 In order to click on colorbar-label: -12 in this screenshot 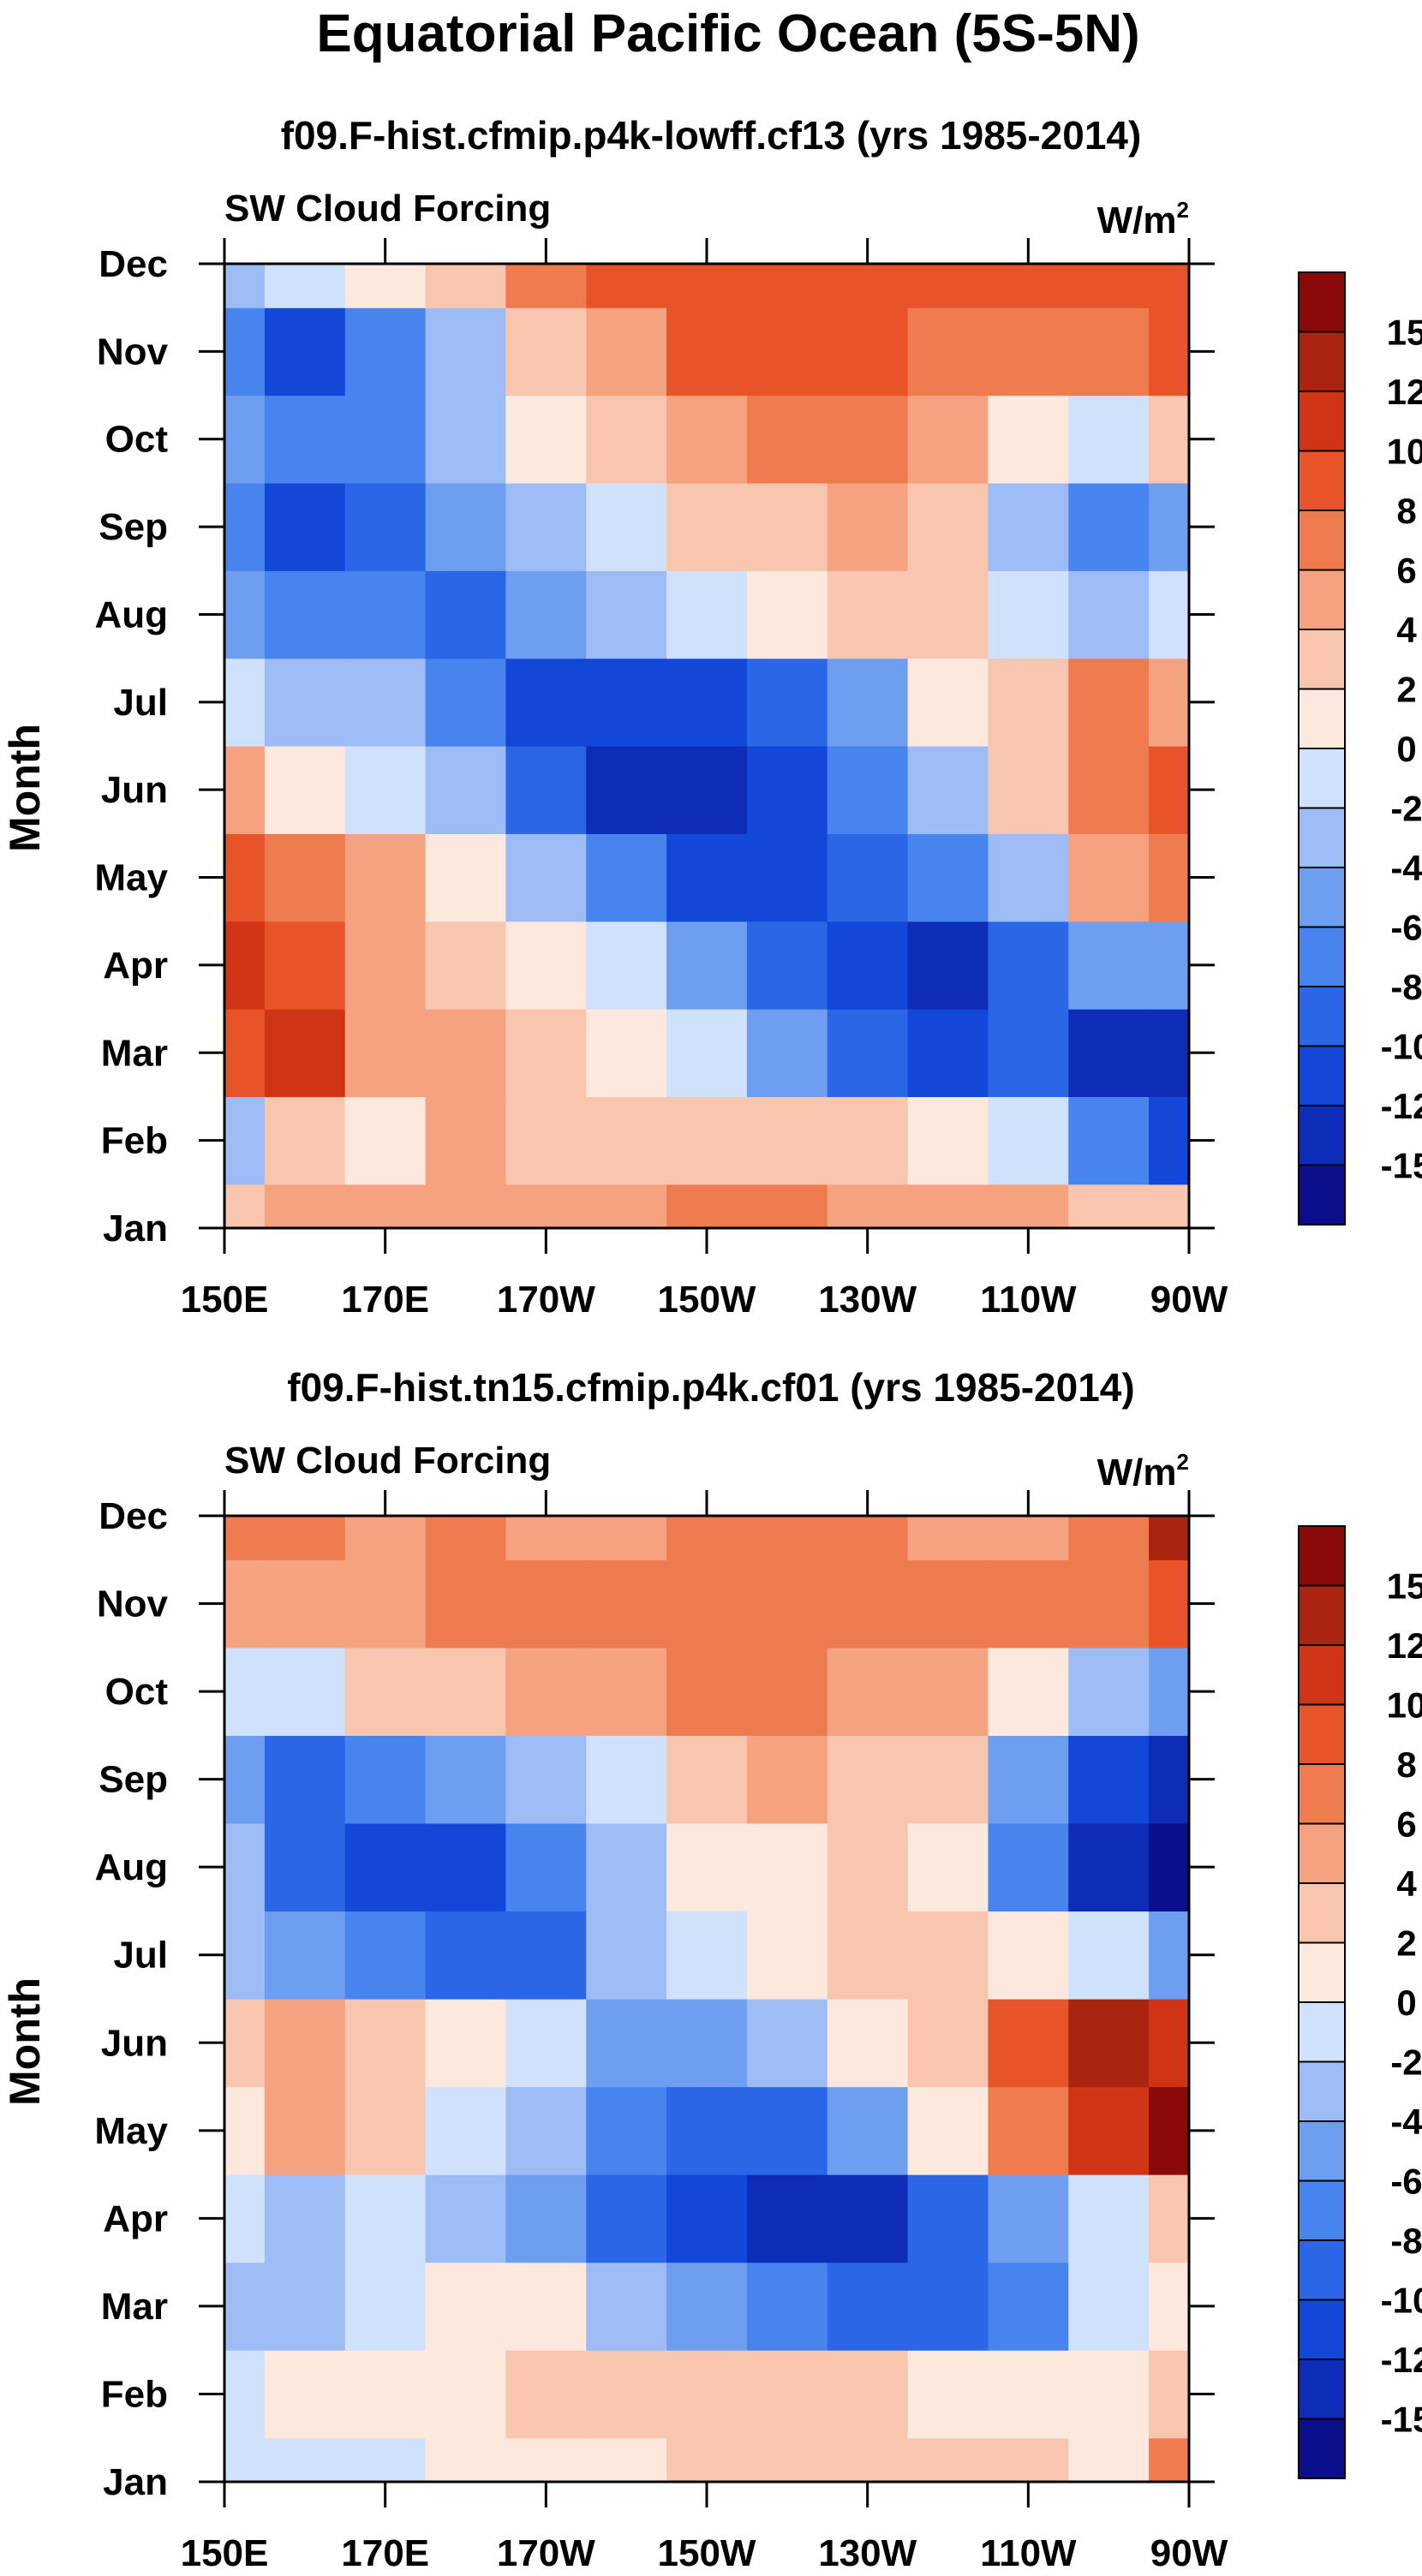, I will do `click(1402, 1106)`.